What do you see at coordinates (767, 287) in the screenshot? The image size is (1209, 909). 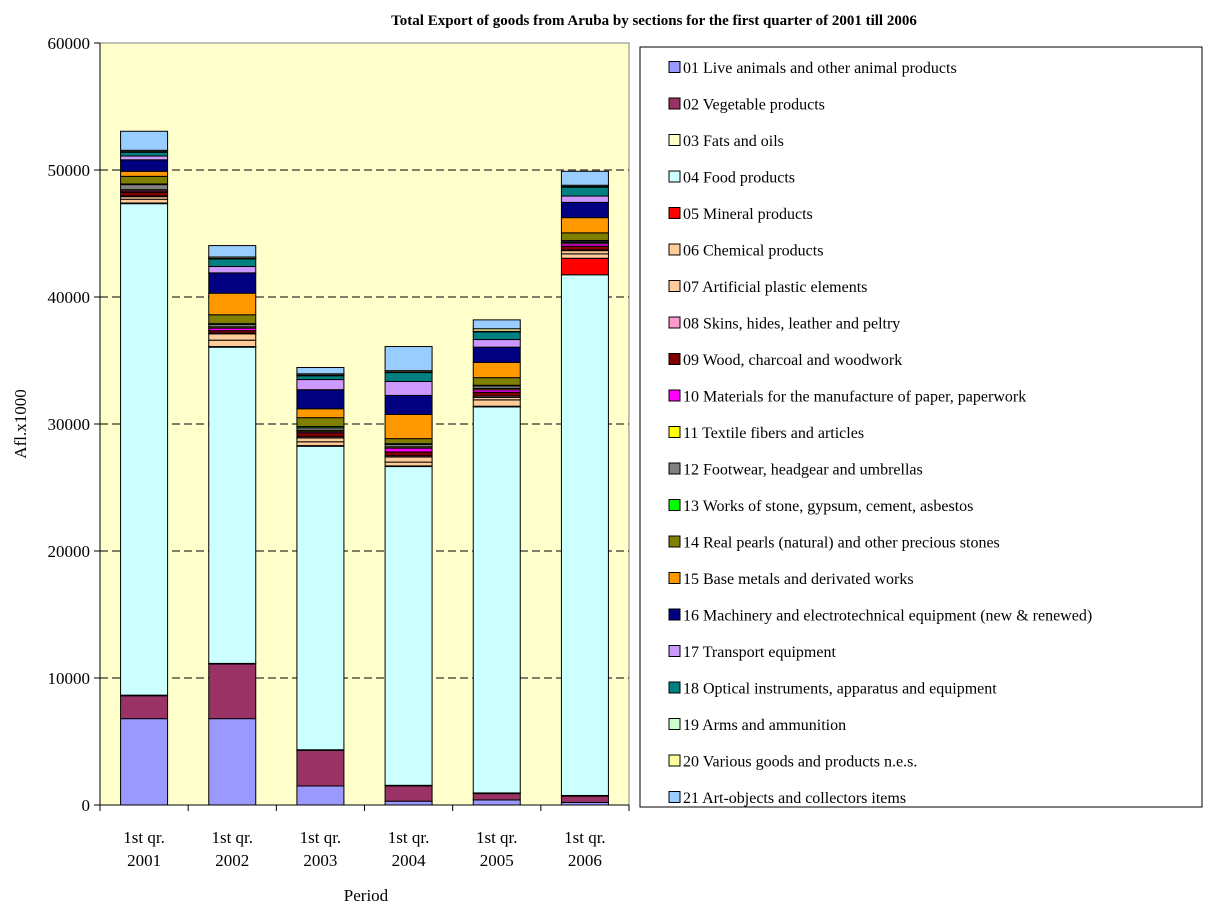 I see `legend-item: 07 Artificial plastic elements` at bounding box center [767, 287].